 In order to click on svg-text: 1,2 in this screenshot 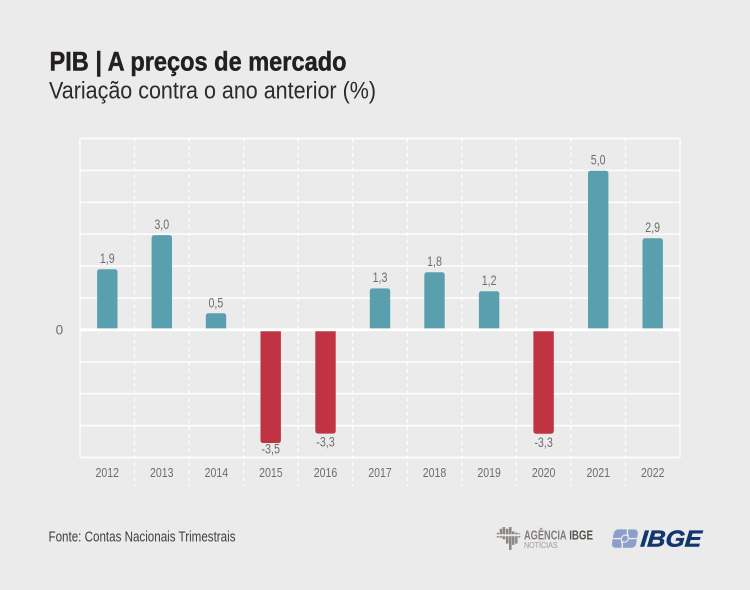, I will do `click(489, 280)`.